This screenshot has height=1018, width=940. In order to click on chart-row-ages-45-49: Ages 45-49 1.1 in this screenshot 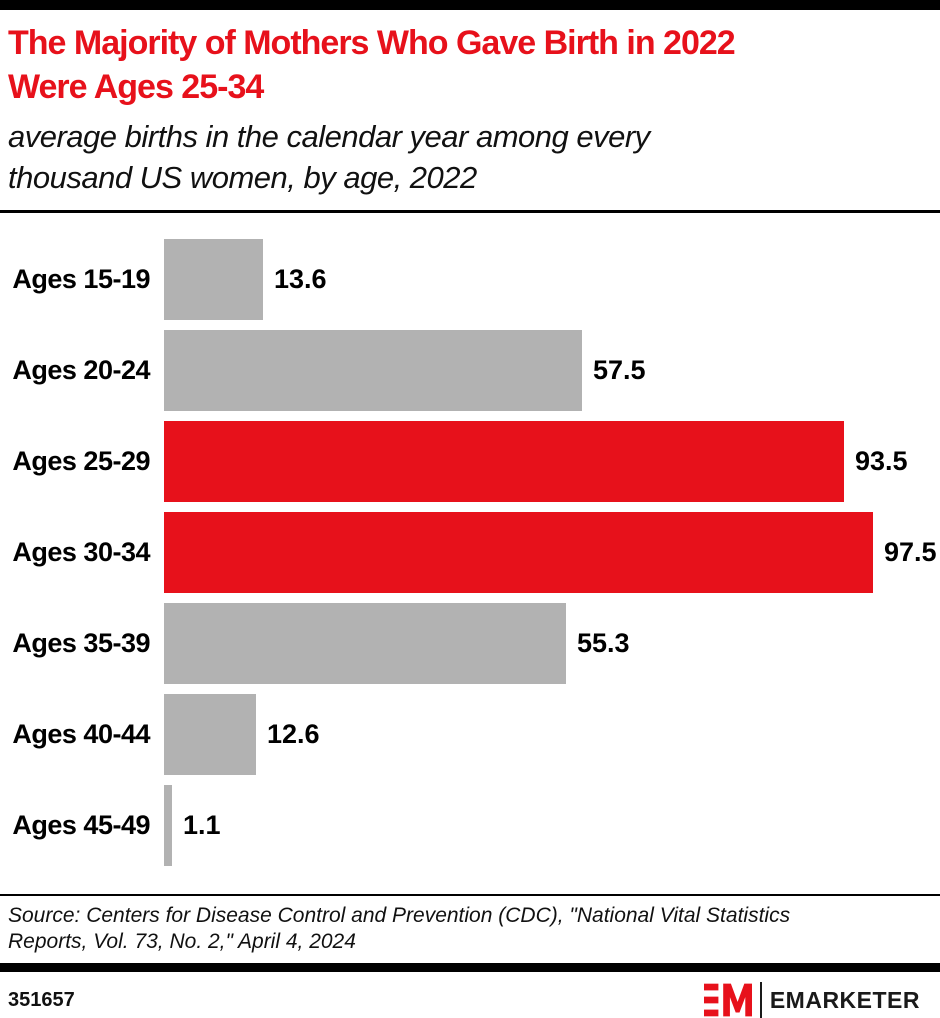, I will do `click(470, 825)`.